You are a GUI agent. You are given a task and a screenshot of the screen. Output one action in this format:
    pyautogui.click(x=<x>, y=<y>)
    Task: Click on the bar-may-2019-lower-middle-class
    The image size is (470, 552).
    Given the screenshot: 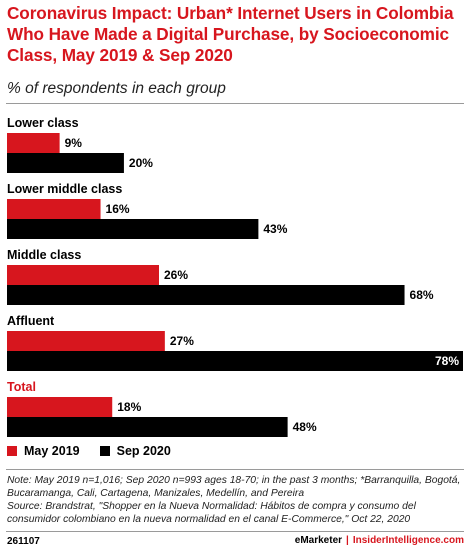 What is the action you would take?
    pyautogui.click(x=54, y=209)
    